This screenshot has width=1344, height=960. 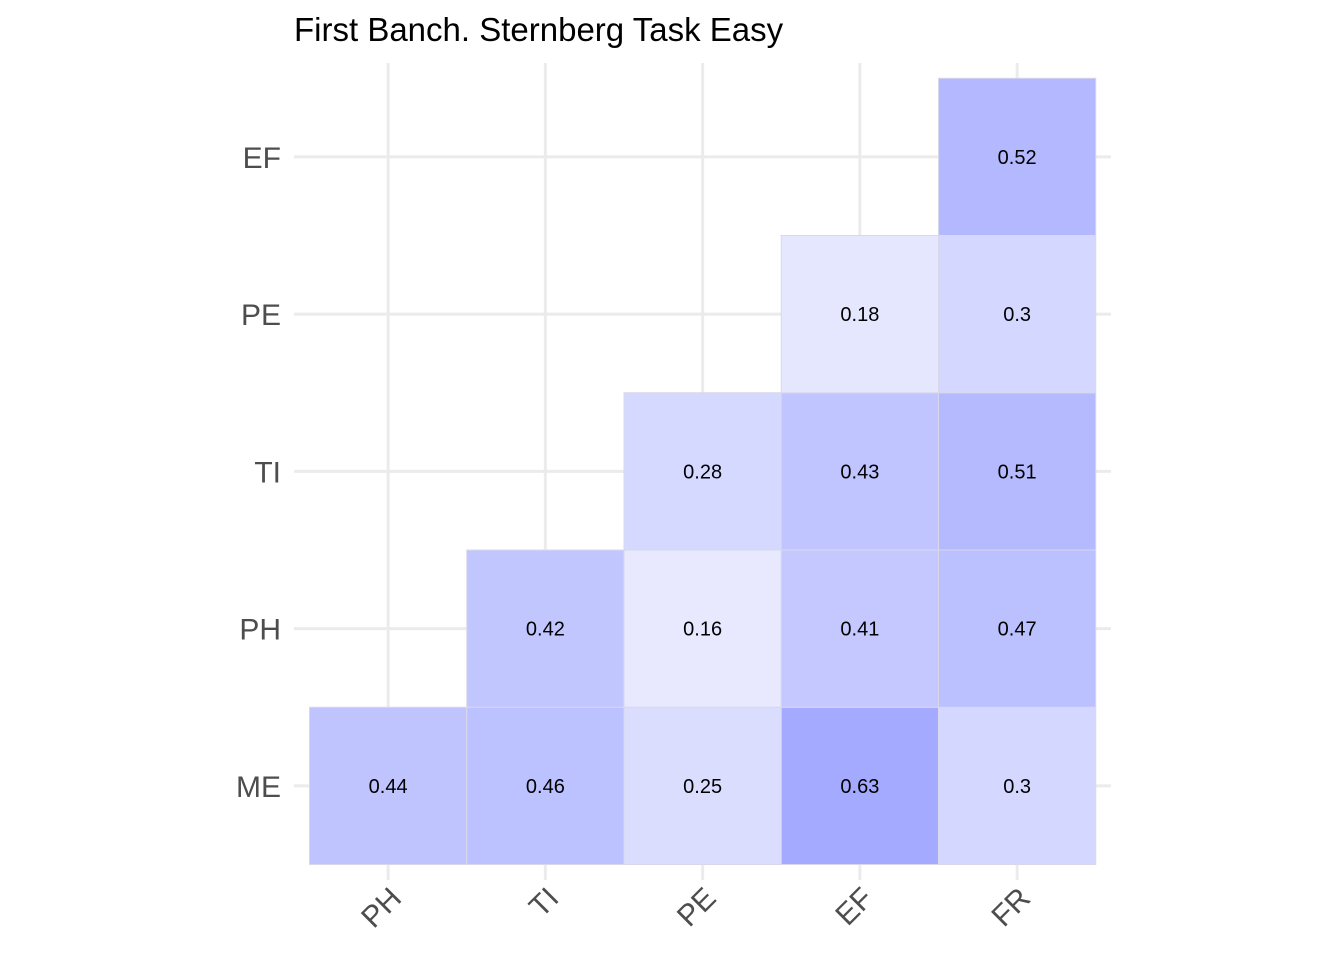 I want to click on cell-value-label: 0.18, so click(x=859, y=315).